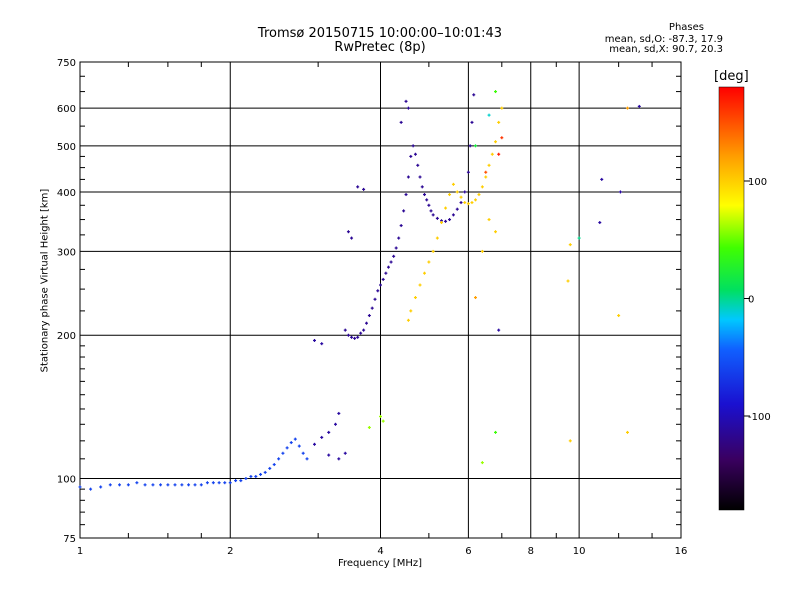 The height and width of the screenshot is (600, 800). What do you see at coordinates (380, 551) in the screenshot?
I see `x-tick-label: 4` at bounding box center [380, 551].